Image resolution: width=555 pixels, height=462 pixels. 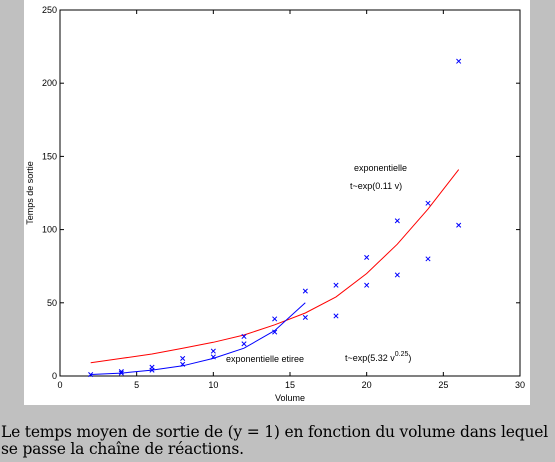 I want to click on y-tick-label: 150, so click(x=49, y=156).